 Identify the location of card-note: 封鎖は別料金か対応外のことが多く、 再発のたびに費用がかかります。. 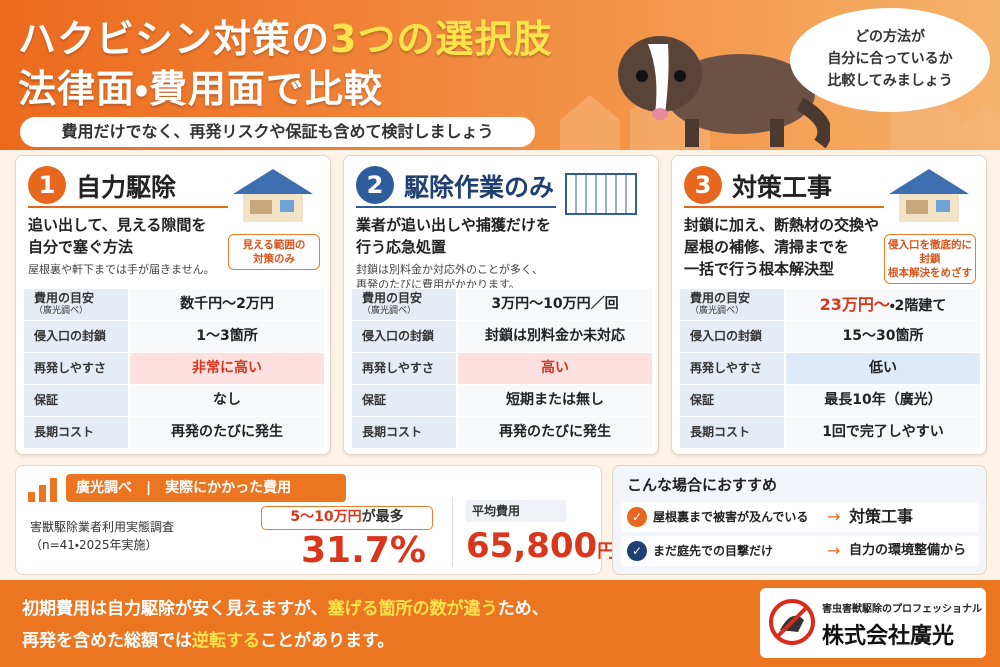
(449, 277).